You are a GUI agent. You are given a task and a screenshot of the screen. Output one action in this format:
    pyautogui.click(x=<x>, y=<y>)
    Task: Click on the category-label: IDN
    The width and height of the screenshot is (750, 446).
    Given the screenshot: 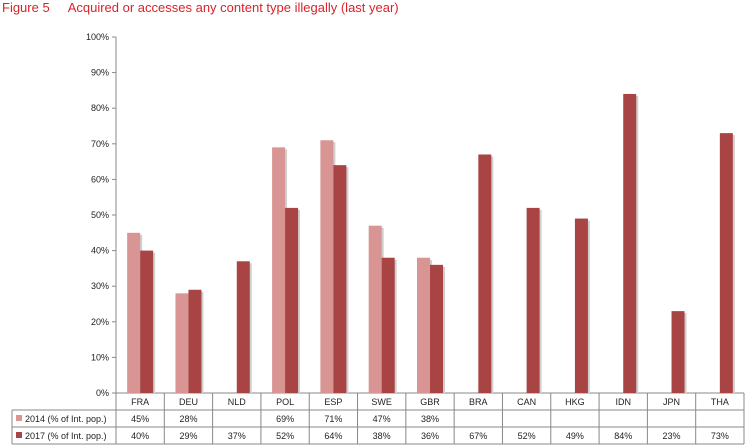 What is the action you would take?
    pyautogui.click(x=623, y=402)
    